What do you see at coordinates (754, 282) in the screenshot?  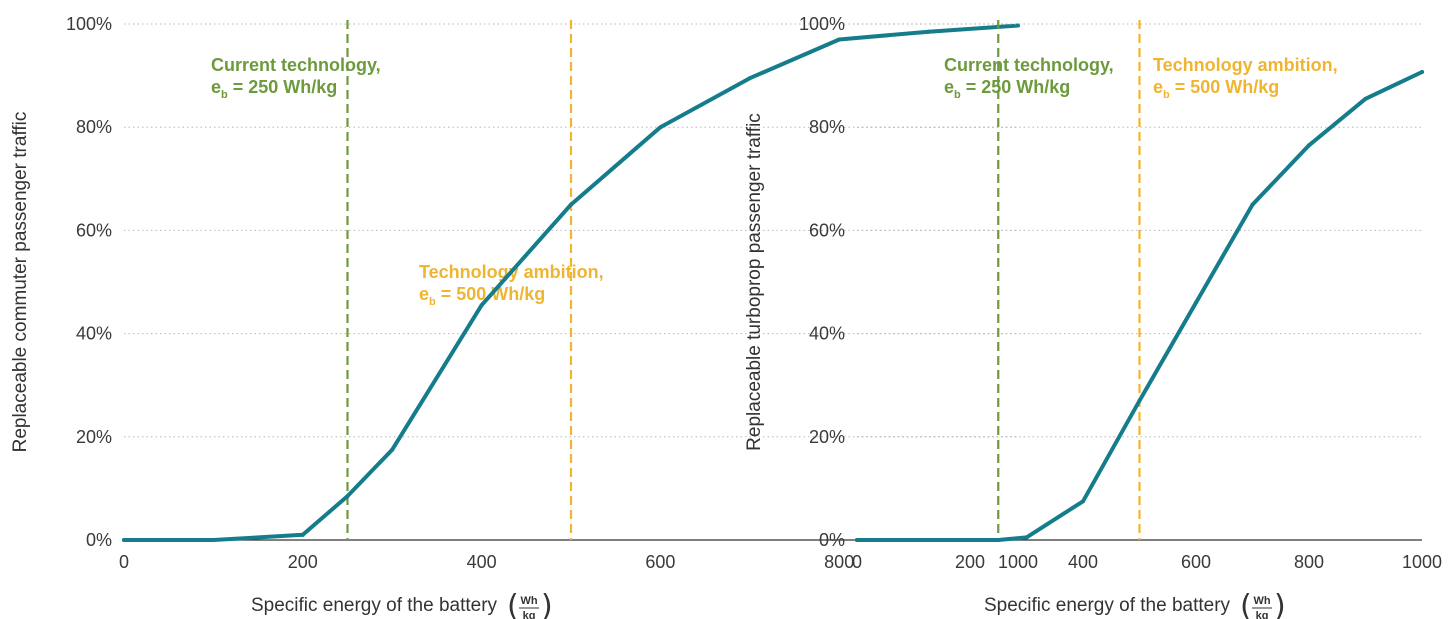 I see `y-axis-title: Replaceable turboprop passenger traffic` at bounding box center [754, 282].